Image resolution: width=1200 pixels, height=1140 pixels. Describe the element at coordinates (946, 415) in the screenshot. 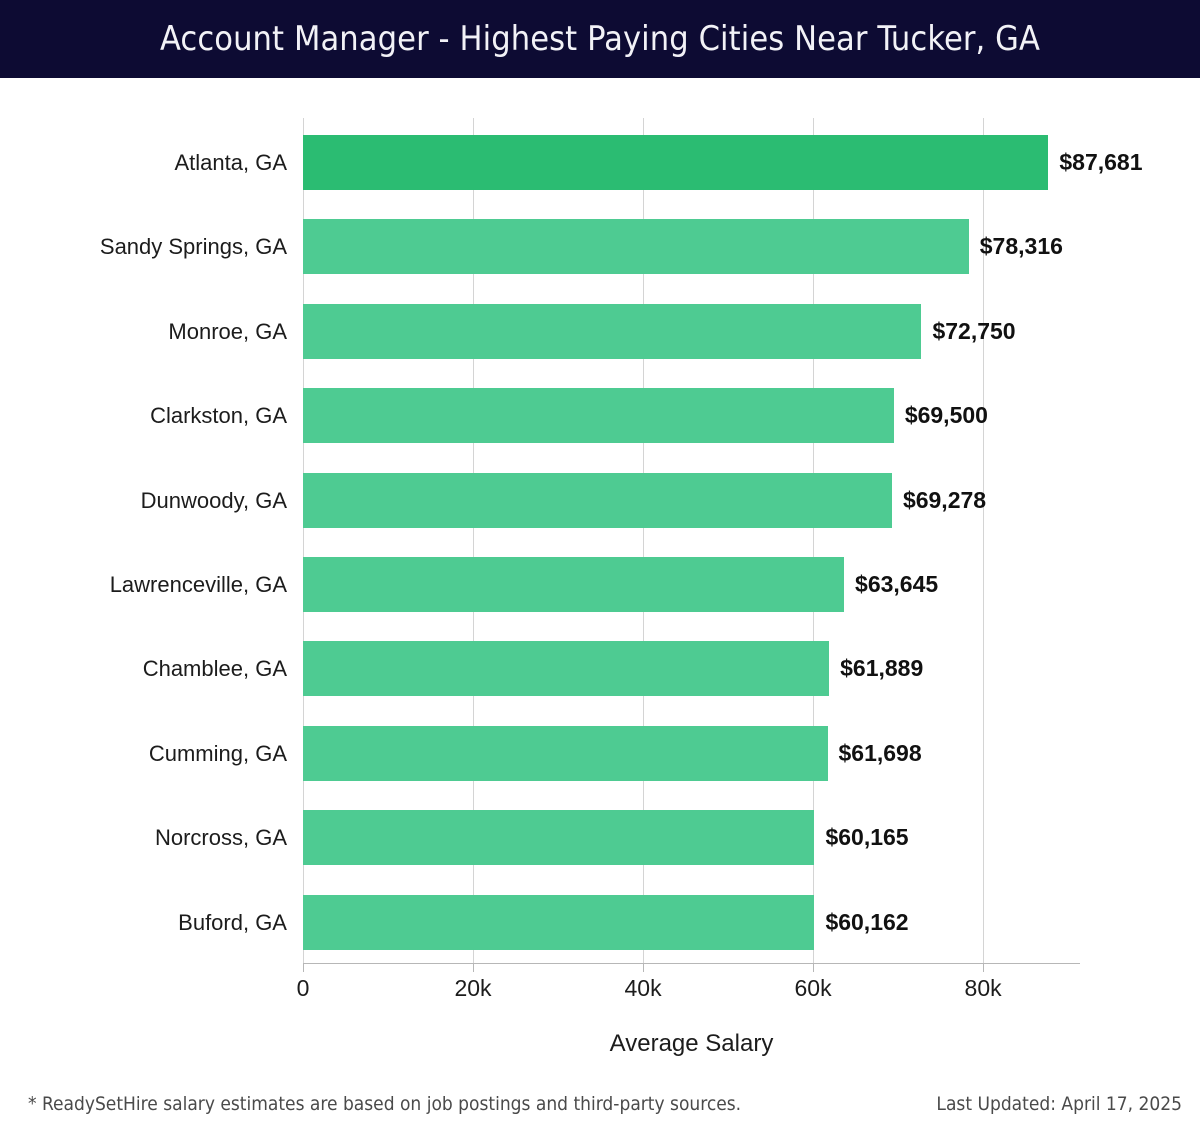

I see `bar-value-label: $69,500` at that location.